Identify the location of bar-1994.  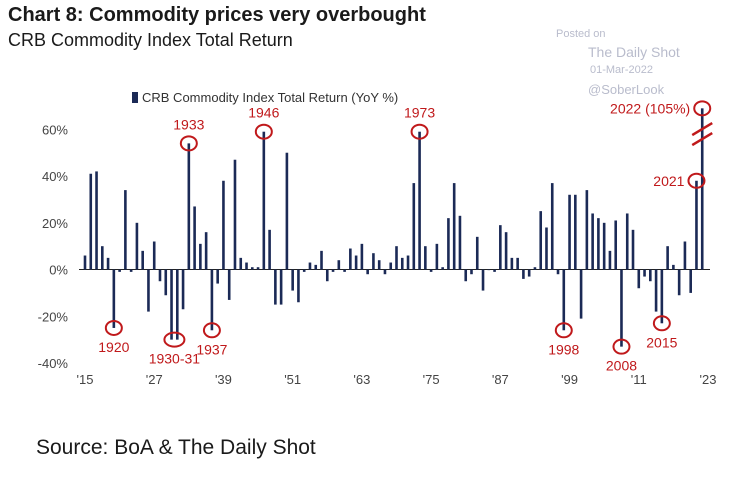
(541, 240).